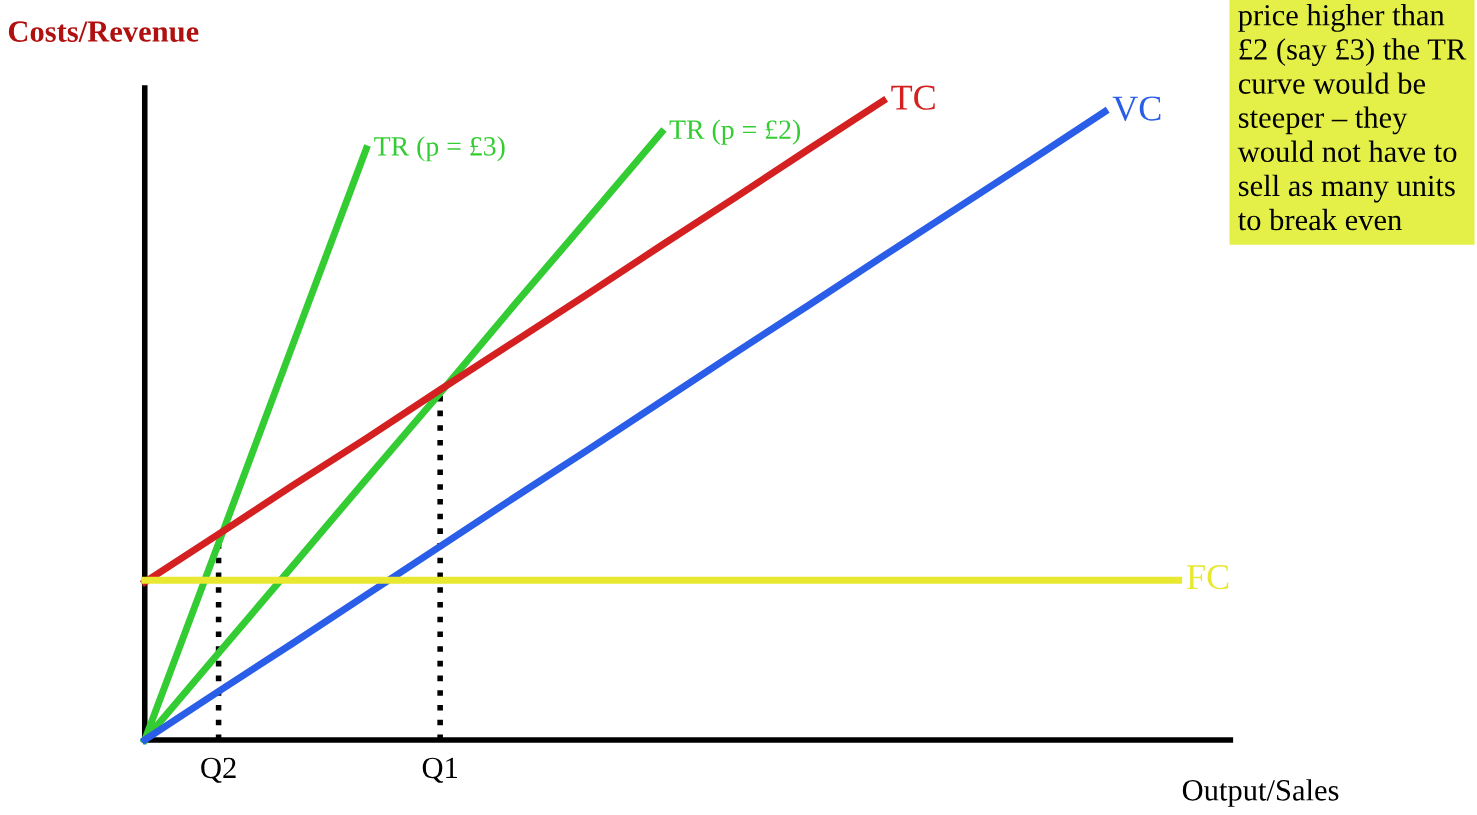 This screenshot has height=815, width=1477. What do you see at coordinates (1260, 793) in the screenshot?
I see `x-axis-title: Output/Sales` at bounding box center [1260, 793].